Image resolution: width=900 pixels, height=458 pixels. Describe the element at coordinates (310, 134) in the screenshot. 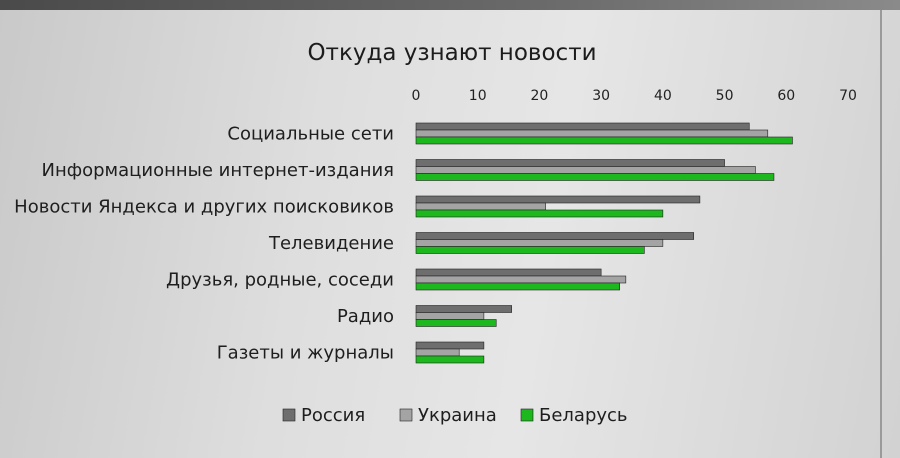

I see `category-label: Социальные сети` at that location.